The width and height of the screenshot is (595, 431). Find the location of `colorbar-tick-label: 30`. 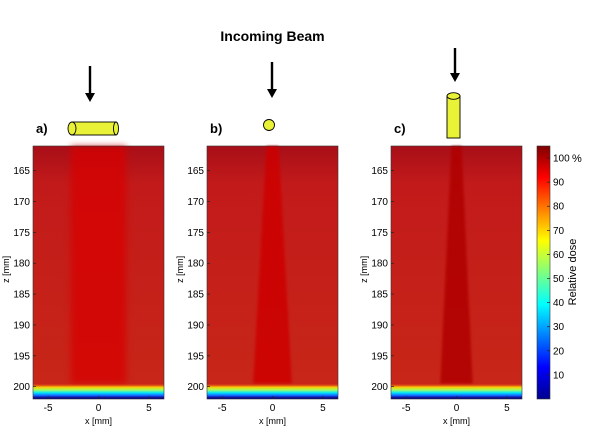

colorbar-tick-label: 30 is located at coordinates (559, 327).